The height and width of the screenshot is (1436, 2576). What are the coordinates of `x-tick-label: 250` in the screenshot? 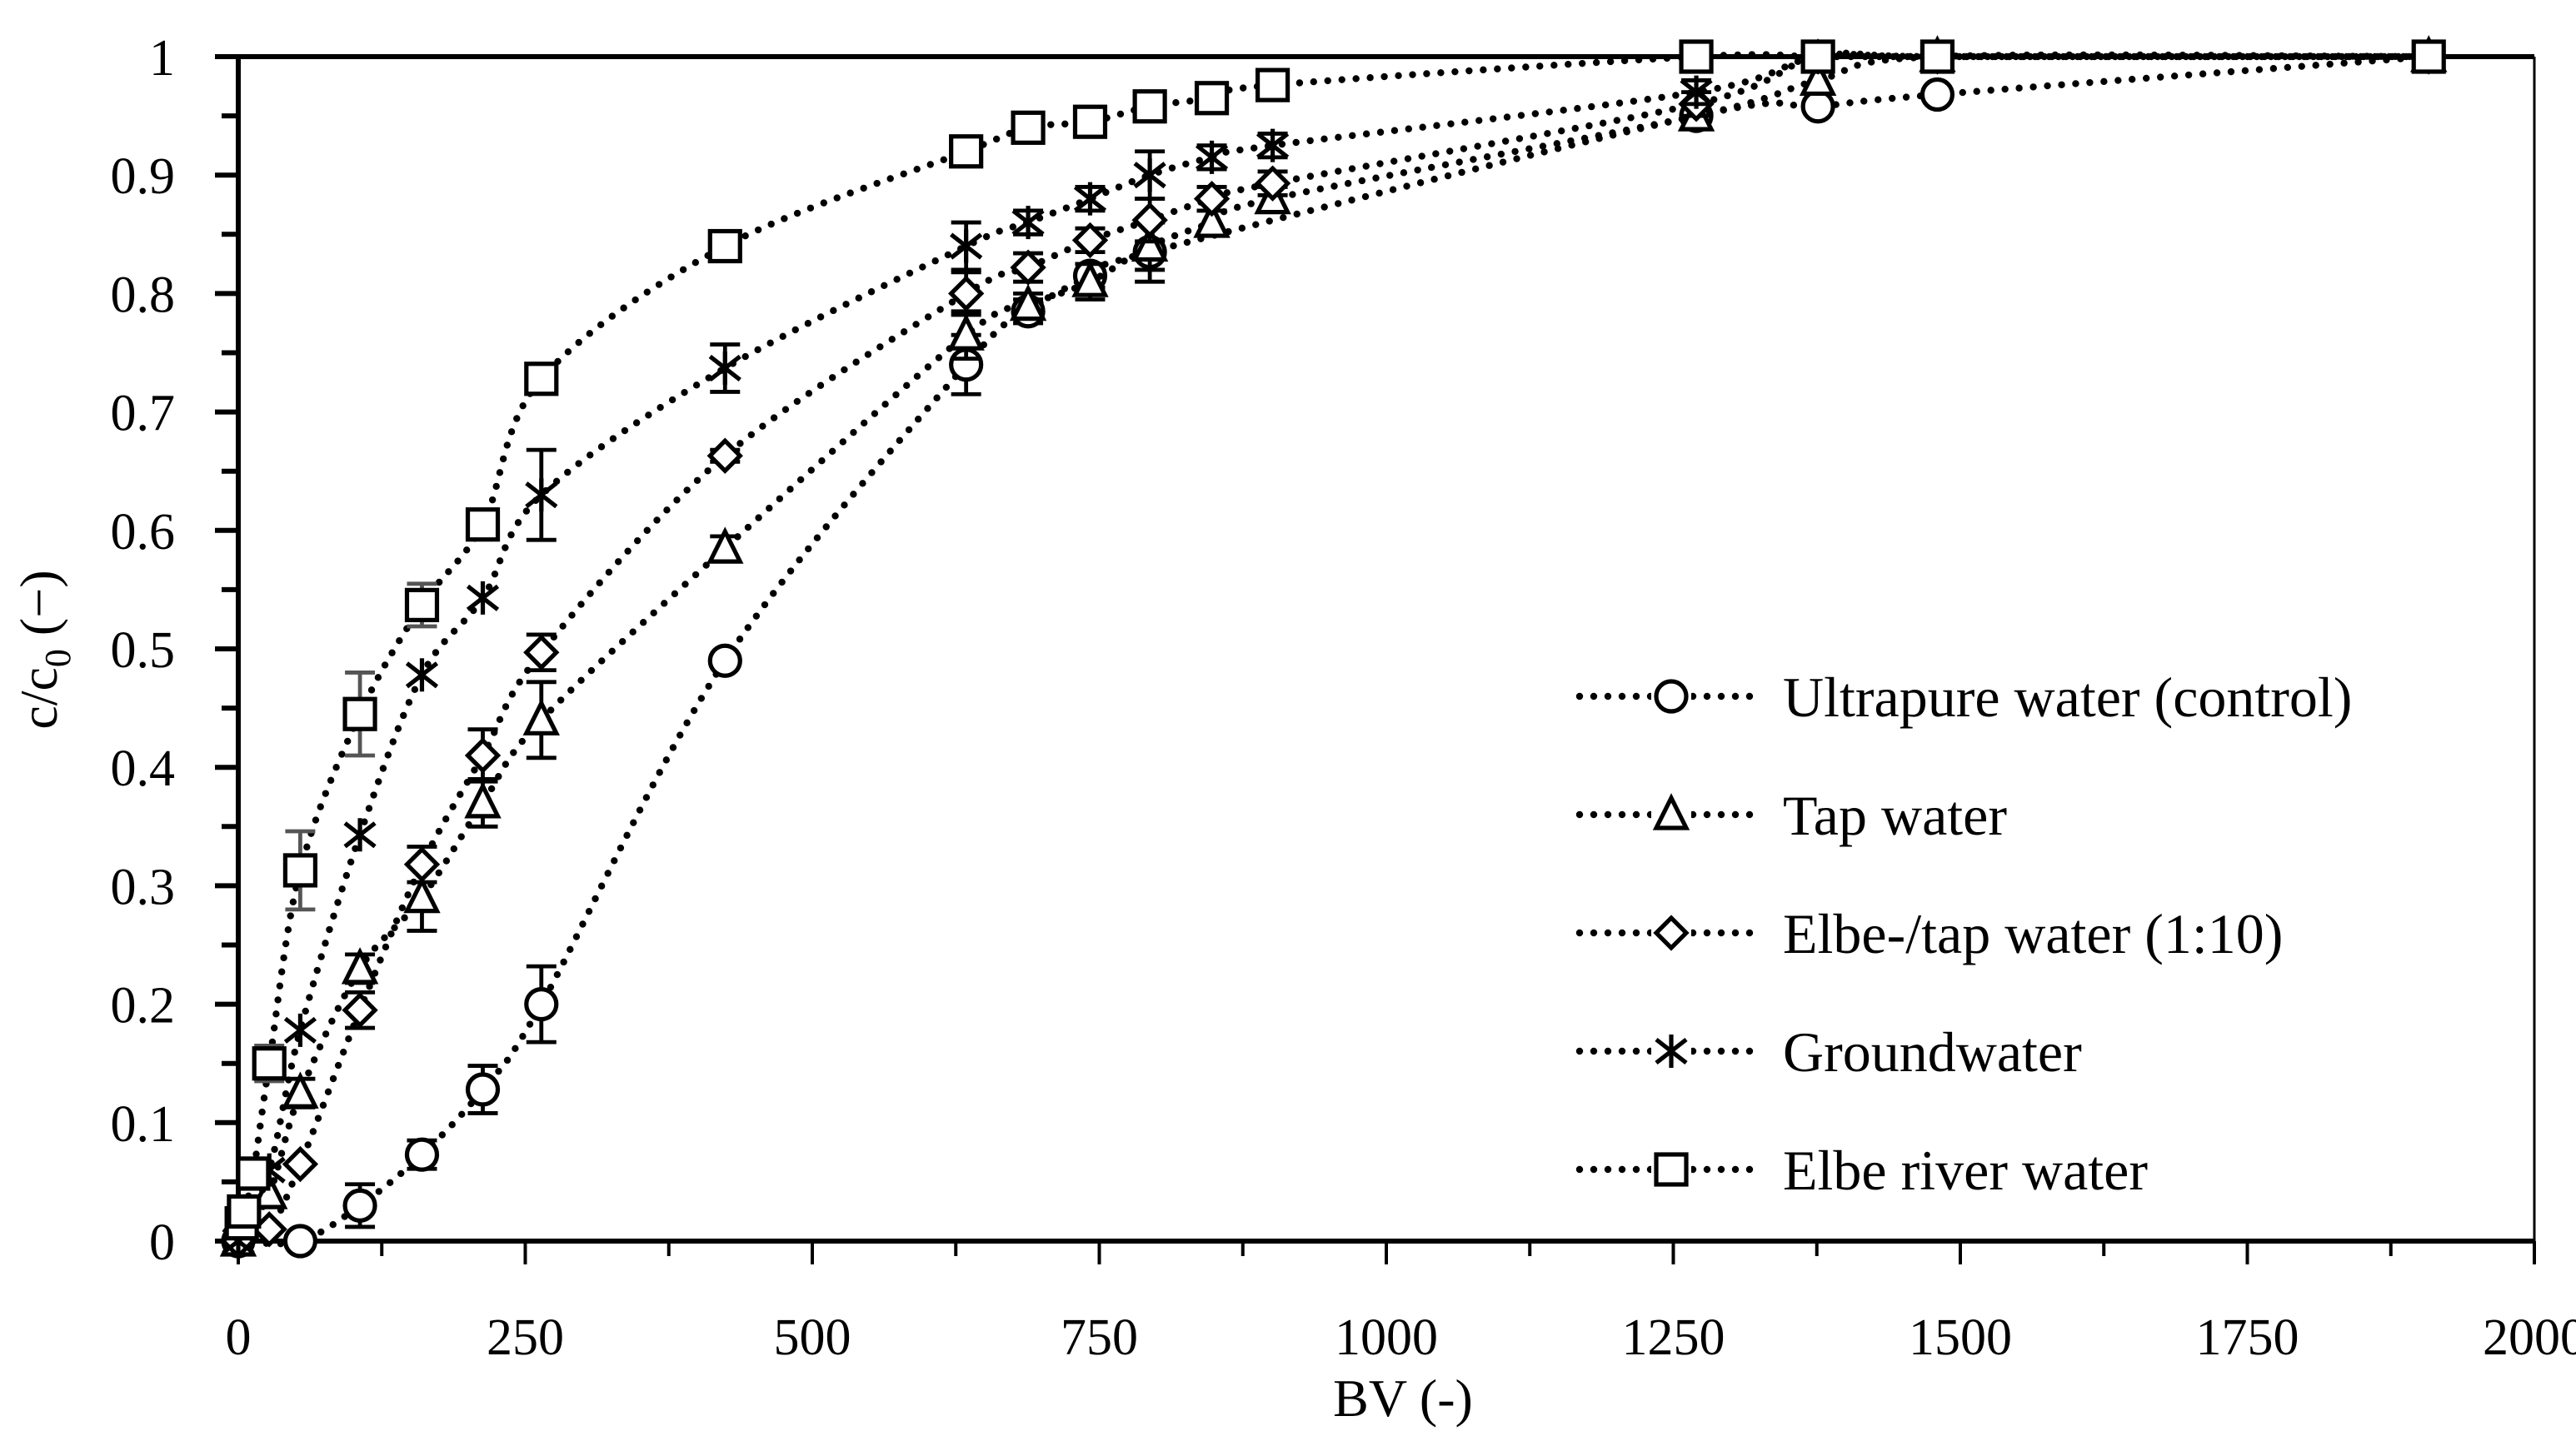 It's located at (525, 1337).